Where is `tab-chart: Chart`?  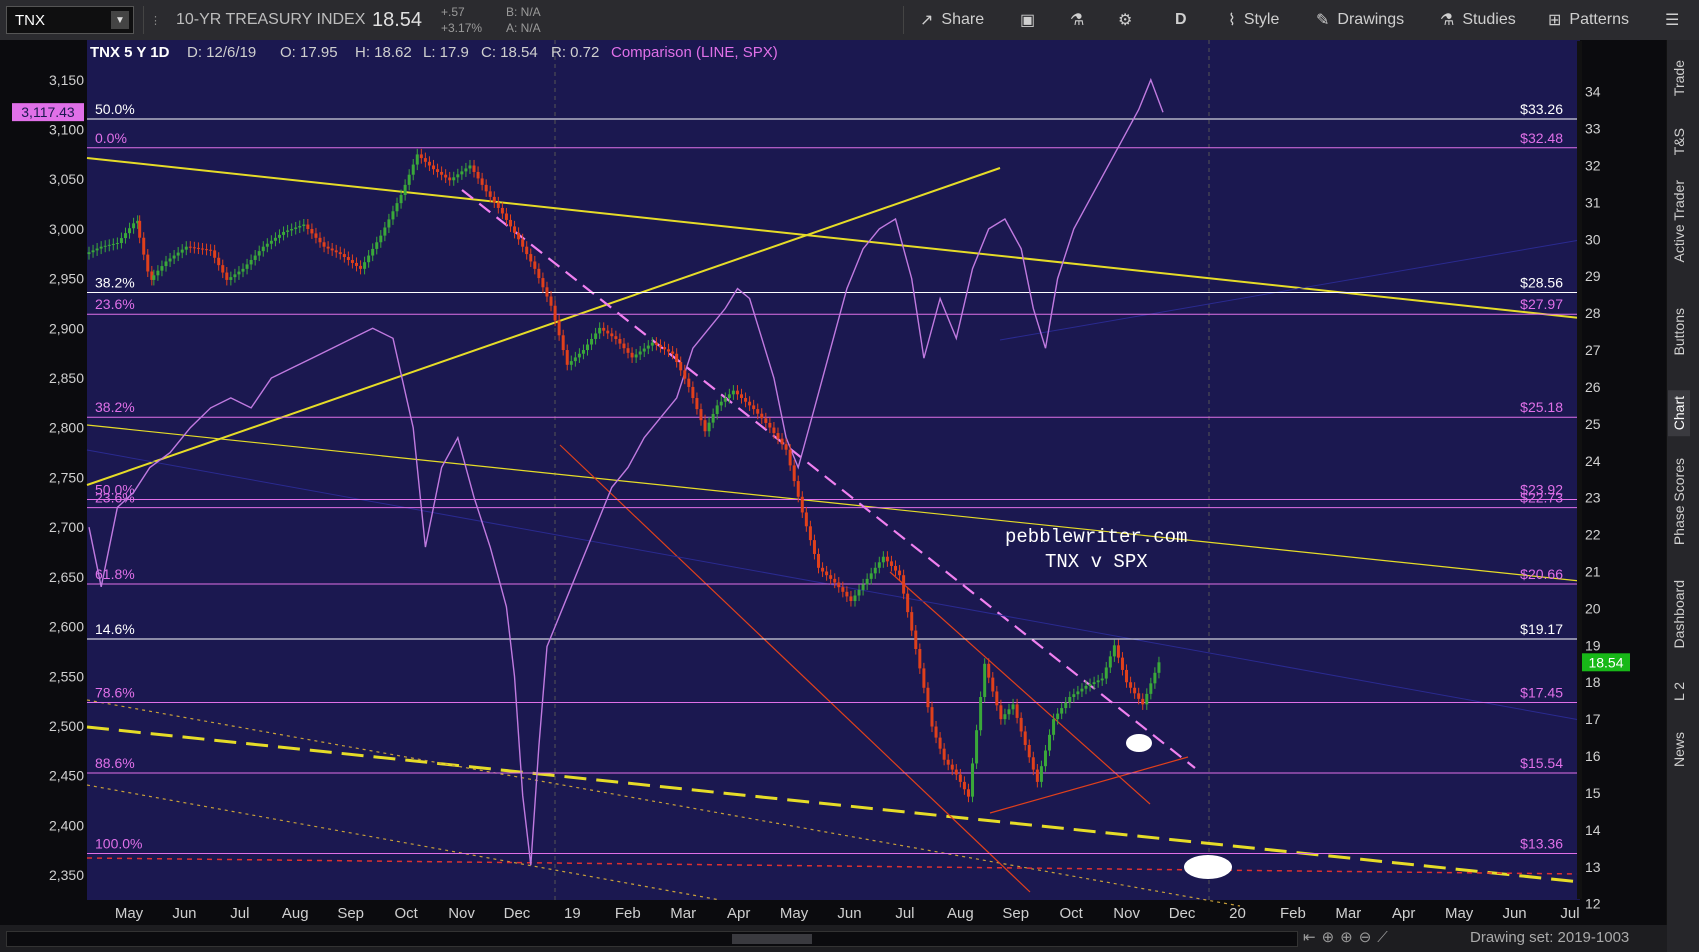
tab-chart: Chart is located at coordinates (1679, 413).